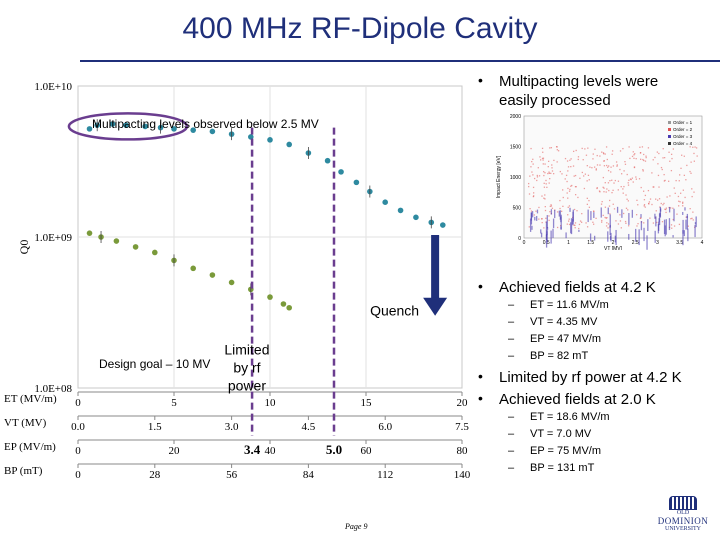 Image resolution: width=720 pixels, height=540 pixels. I want to click on x-tick-label: 28, so click(155, 475).